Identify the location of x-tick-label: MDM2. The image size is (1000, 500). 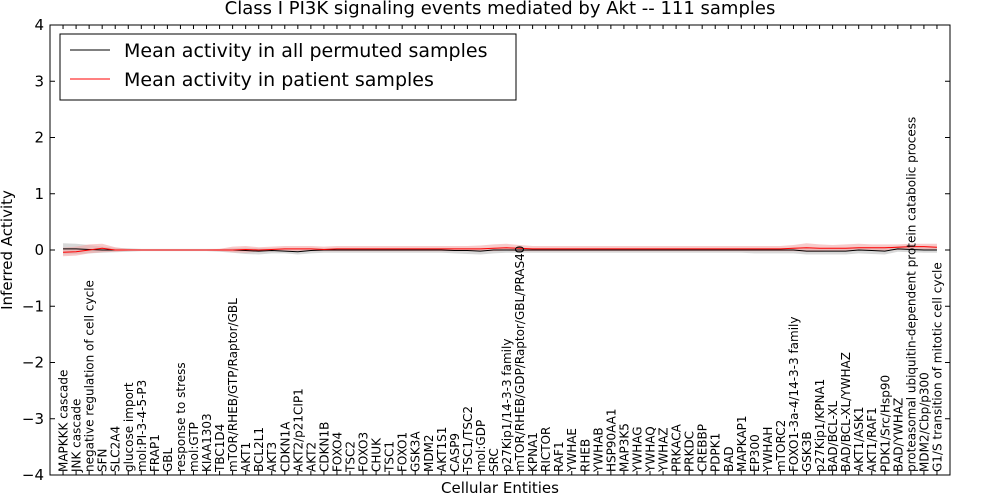
(429, 453).